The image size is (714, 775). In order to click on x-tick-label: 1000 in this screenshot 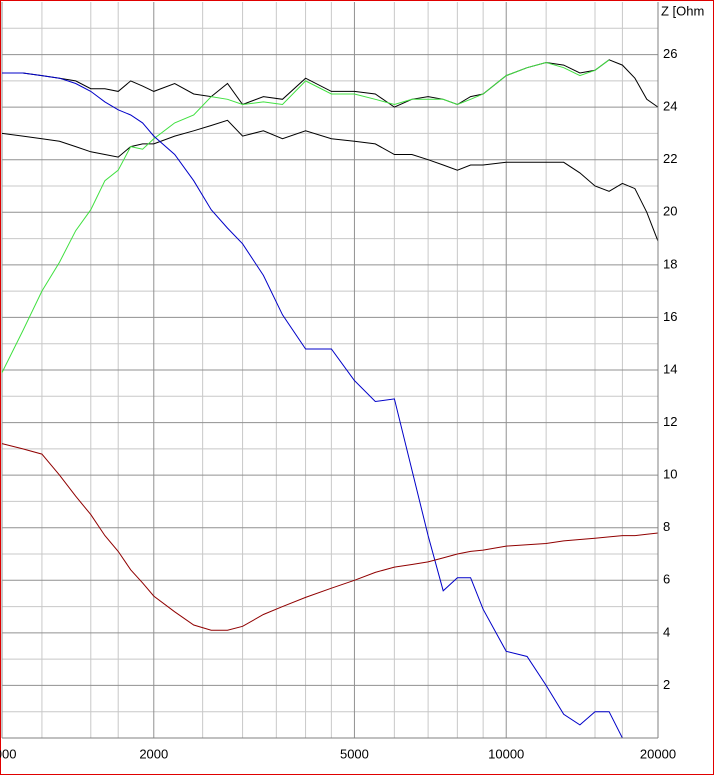, I will do `click(8, 753)`.